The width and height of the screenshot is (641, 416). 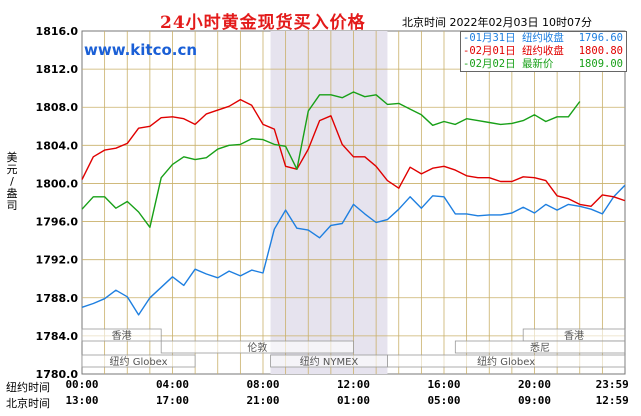 What do you see at coordinates (28, 387) in the screenshot?
I see `ny-time-label: 纽约时间` at bounding box center [28, 387].